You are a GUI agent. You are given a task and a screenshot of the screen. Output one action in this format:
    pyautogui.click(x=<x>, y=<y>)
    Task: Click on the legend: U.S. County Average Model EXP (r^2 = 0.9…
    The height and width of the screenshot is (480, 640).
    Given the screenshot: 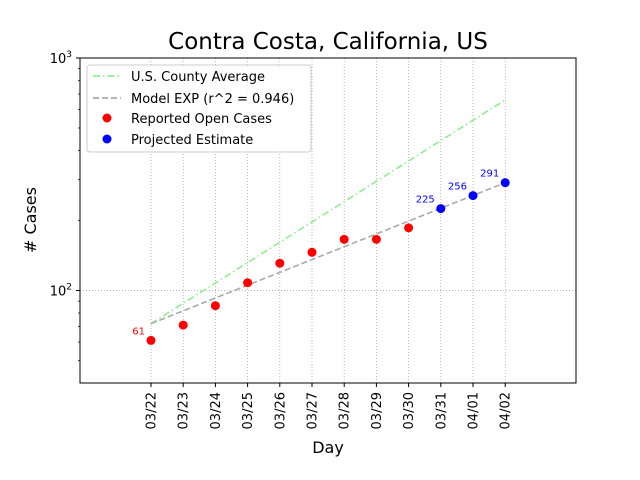 What is the action you would take?
    pyautogui.click(x=199, y=108)
    